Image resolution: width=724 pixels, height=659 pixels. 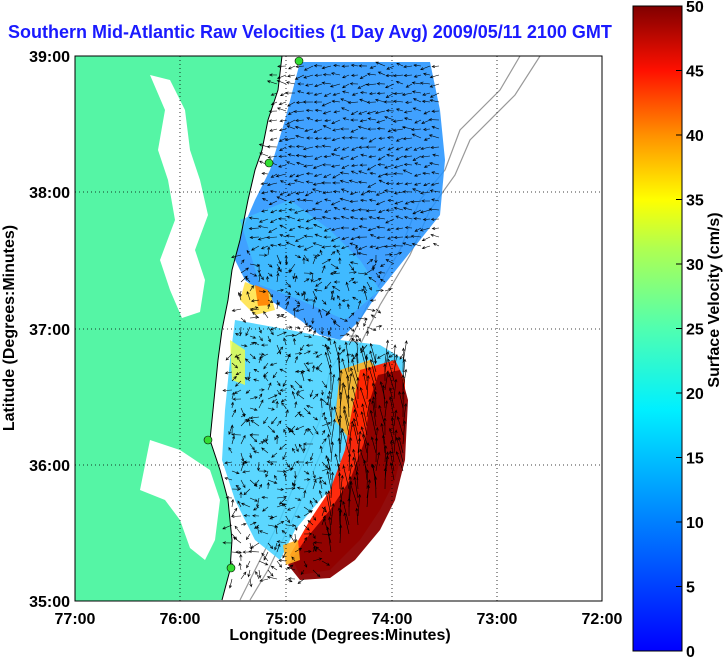 What do you see at coordinates (180, 619) in the screenshot?
I see `x-tick-label: 76:00` at bounding box center [180, 619].